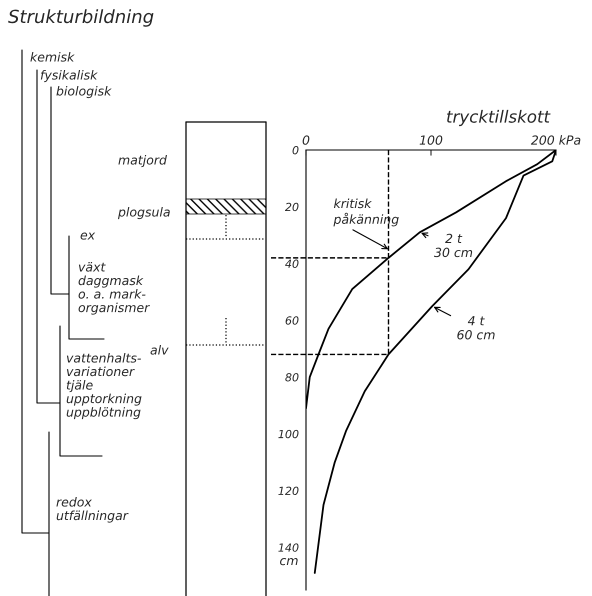 This screenshot has height=596, width=592. I want to click on text: vattenhalts- variationer tjäle upptorkning uppblötning, so click(104, 386).